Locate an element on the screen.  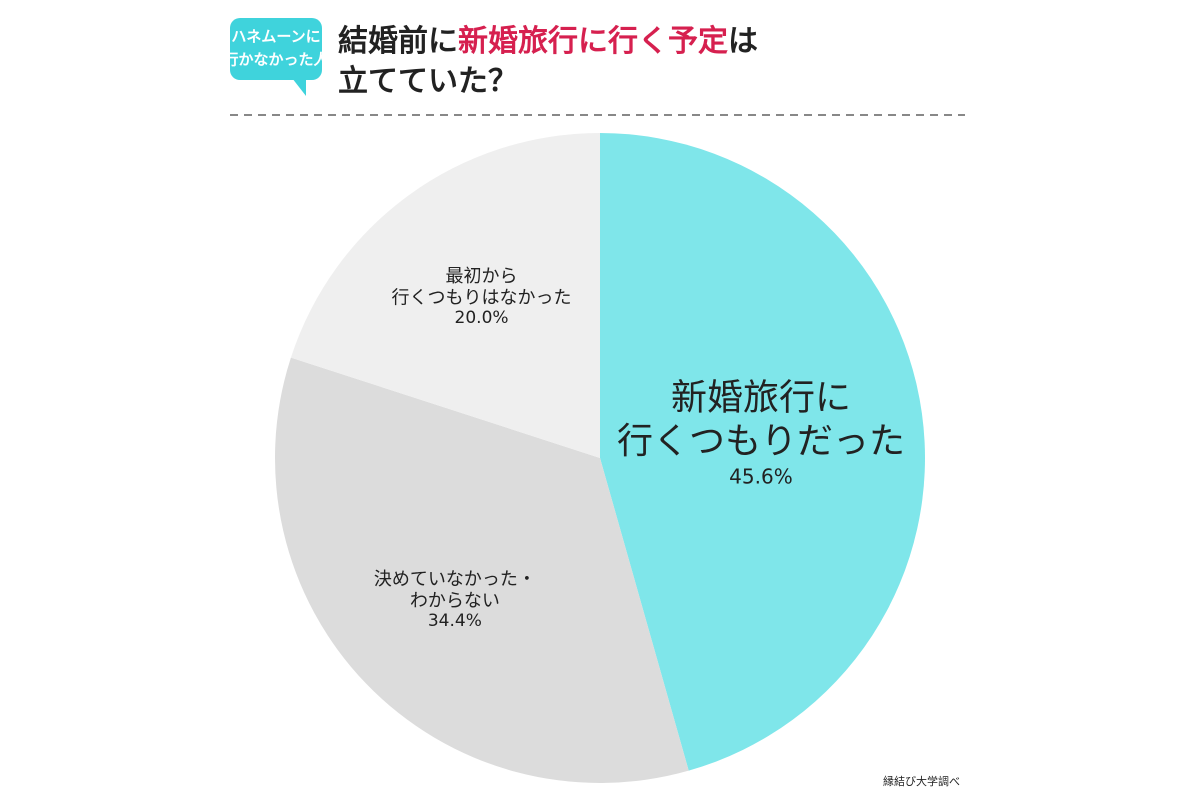
title-part: は is located at coordinates (743, 41).